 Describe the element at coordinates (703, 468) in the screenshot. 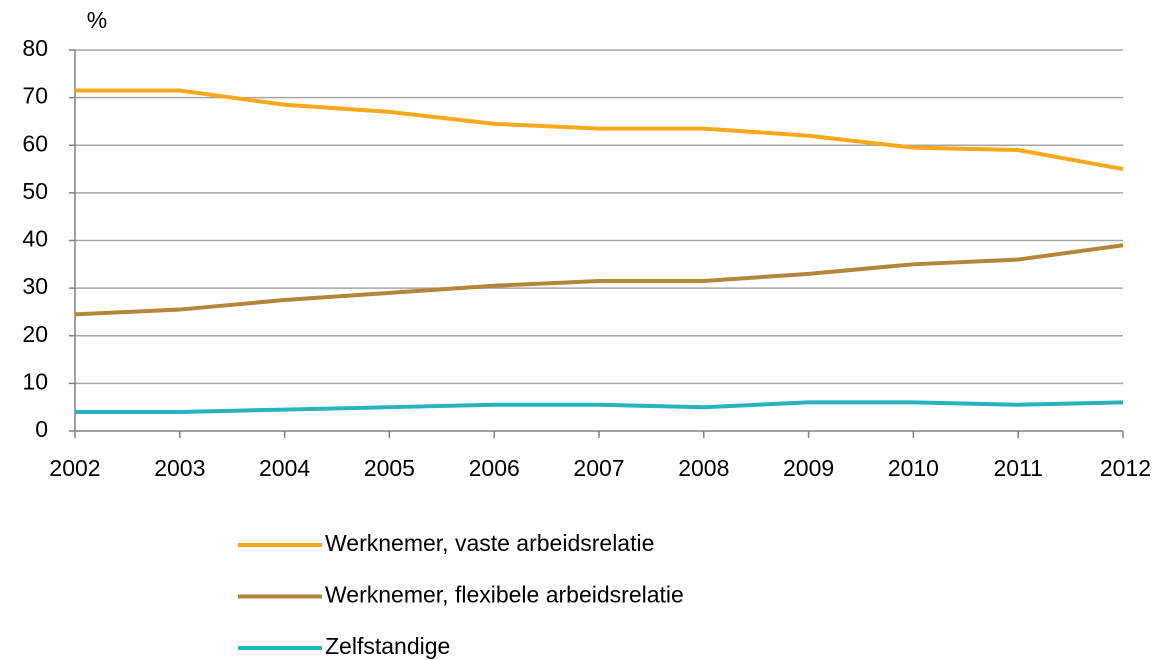

I see `x-tick-label: 2008` at that location.